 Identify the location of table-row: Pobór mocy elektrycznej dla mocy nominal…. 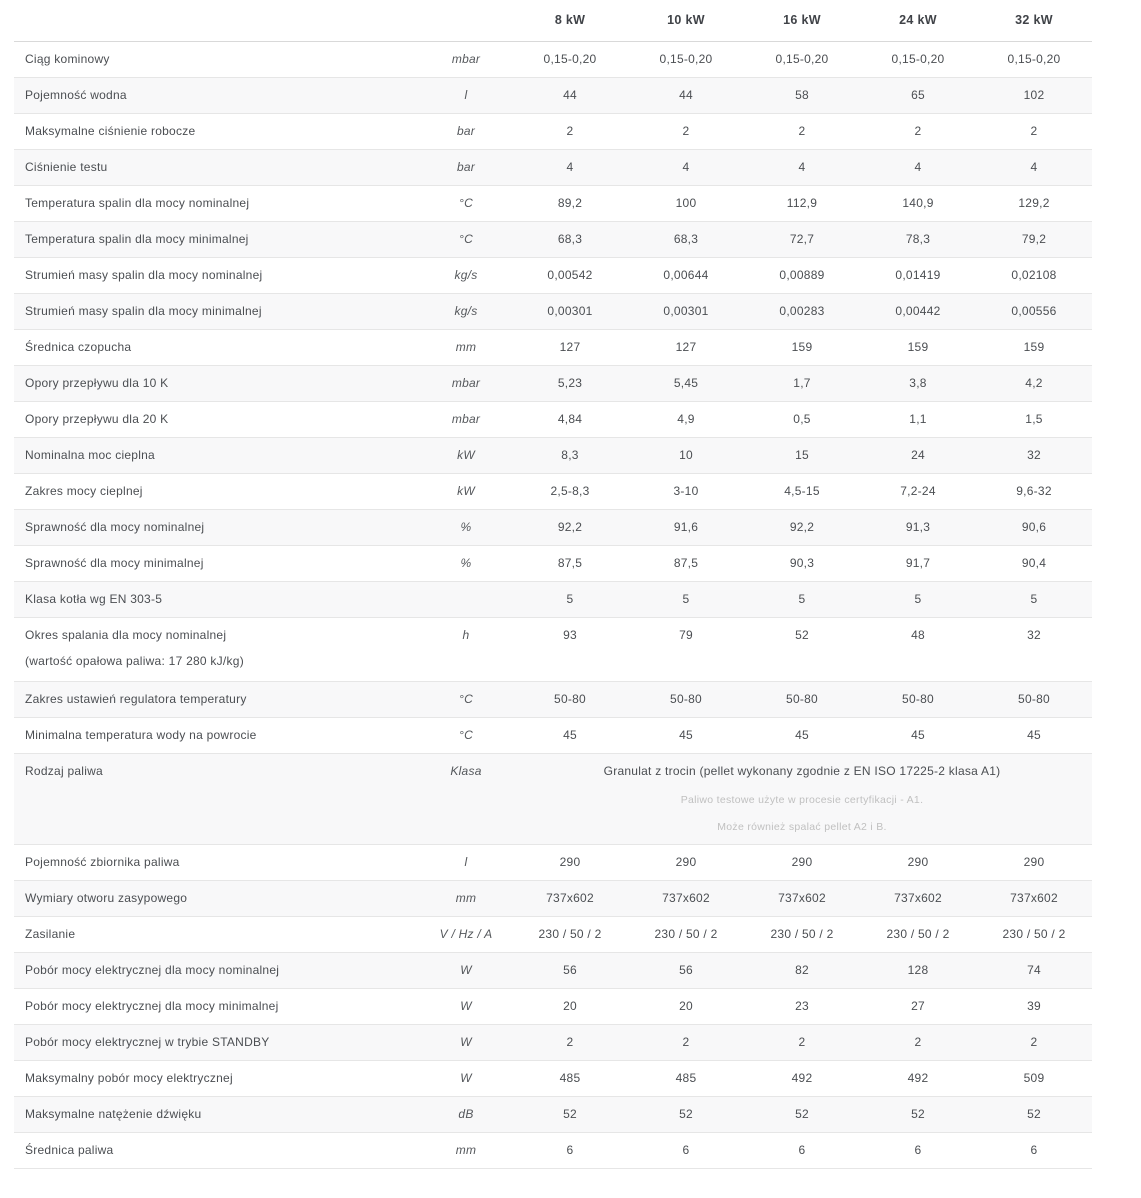
(553, 971).